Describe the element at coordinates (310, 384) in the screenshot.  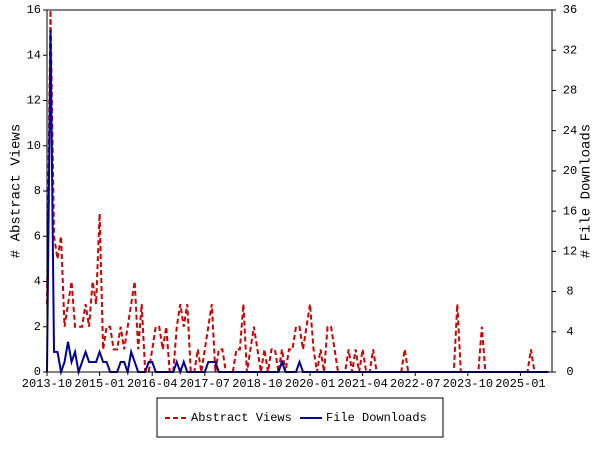
I see `x-tick-label: 2020-01` at that location.